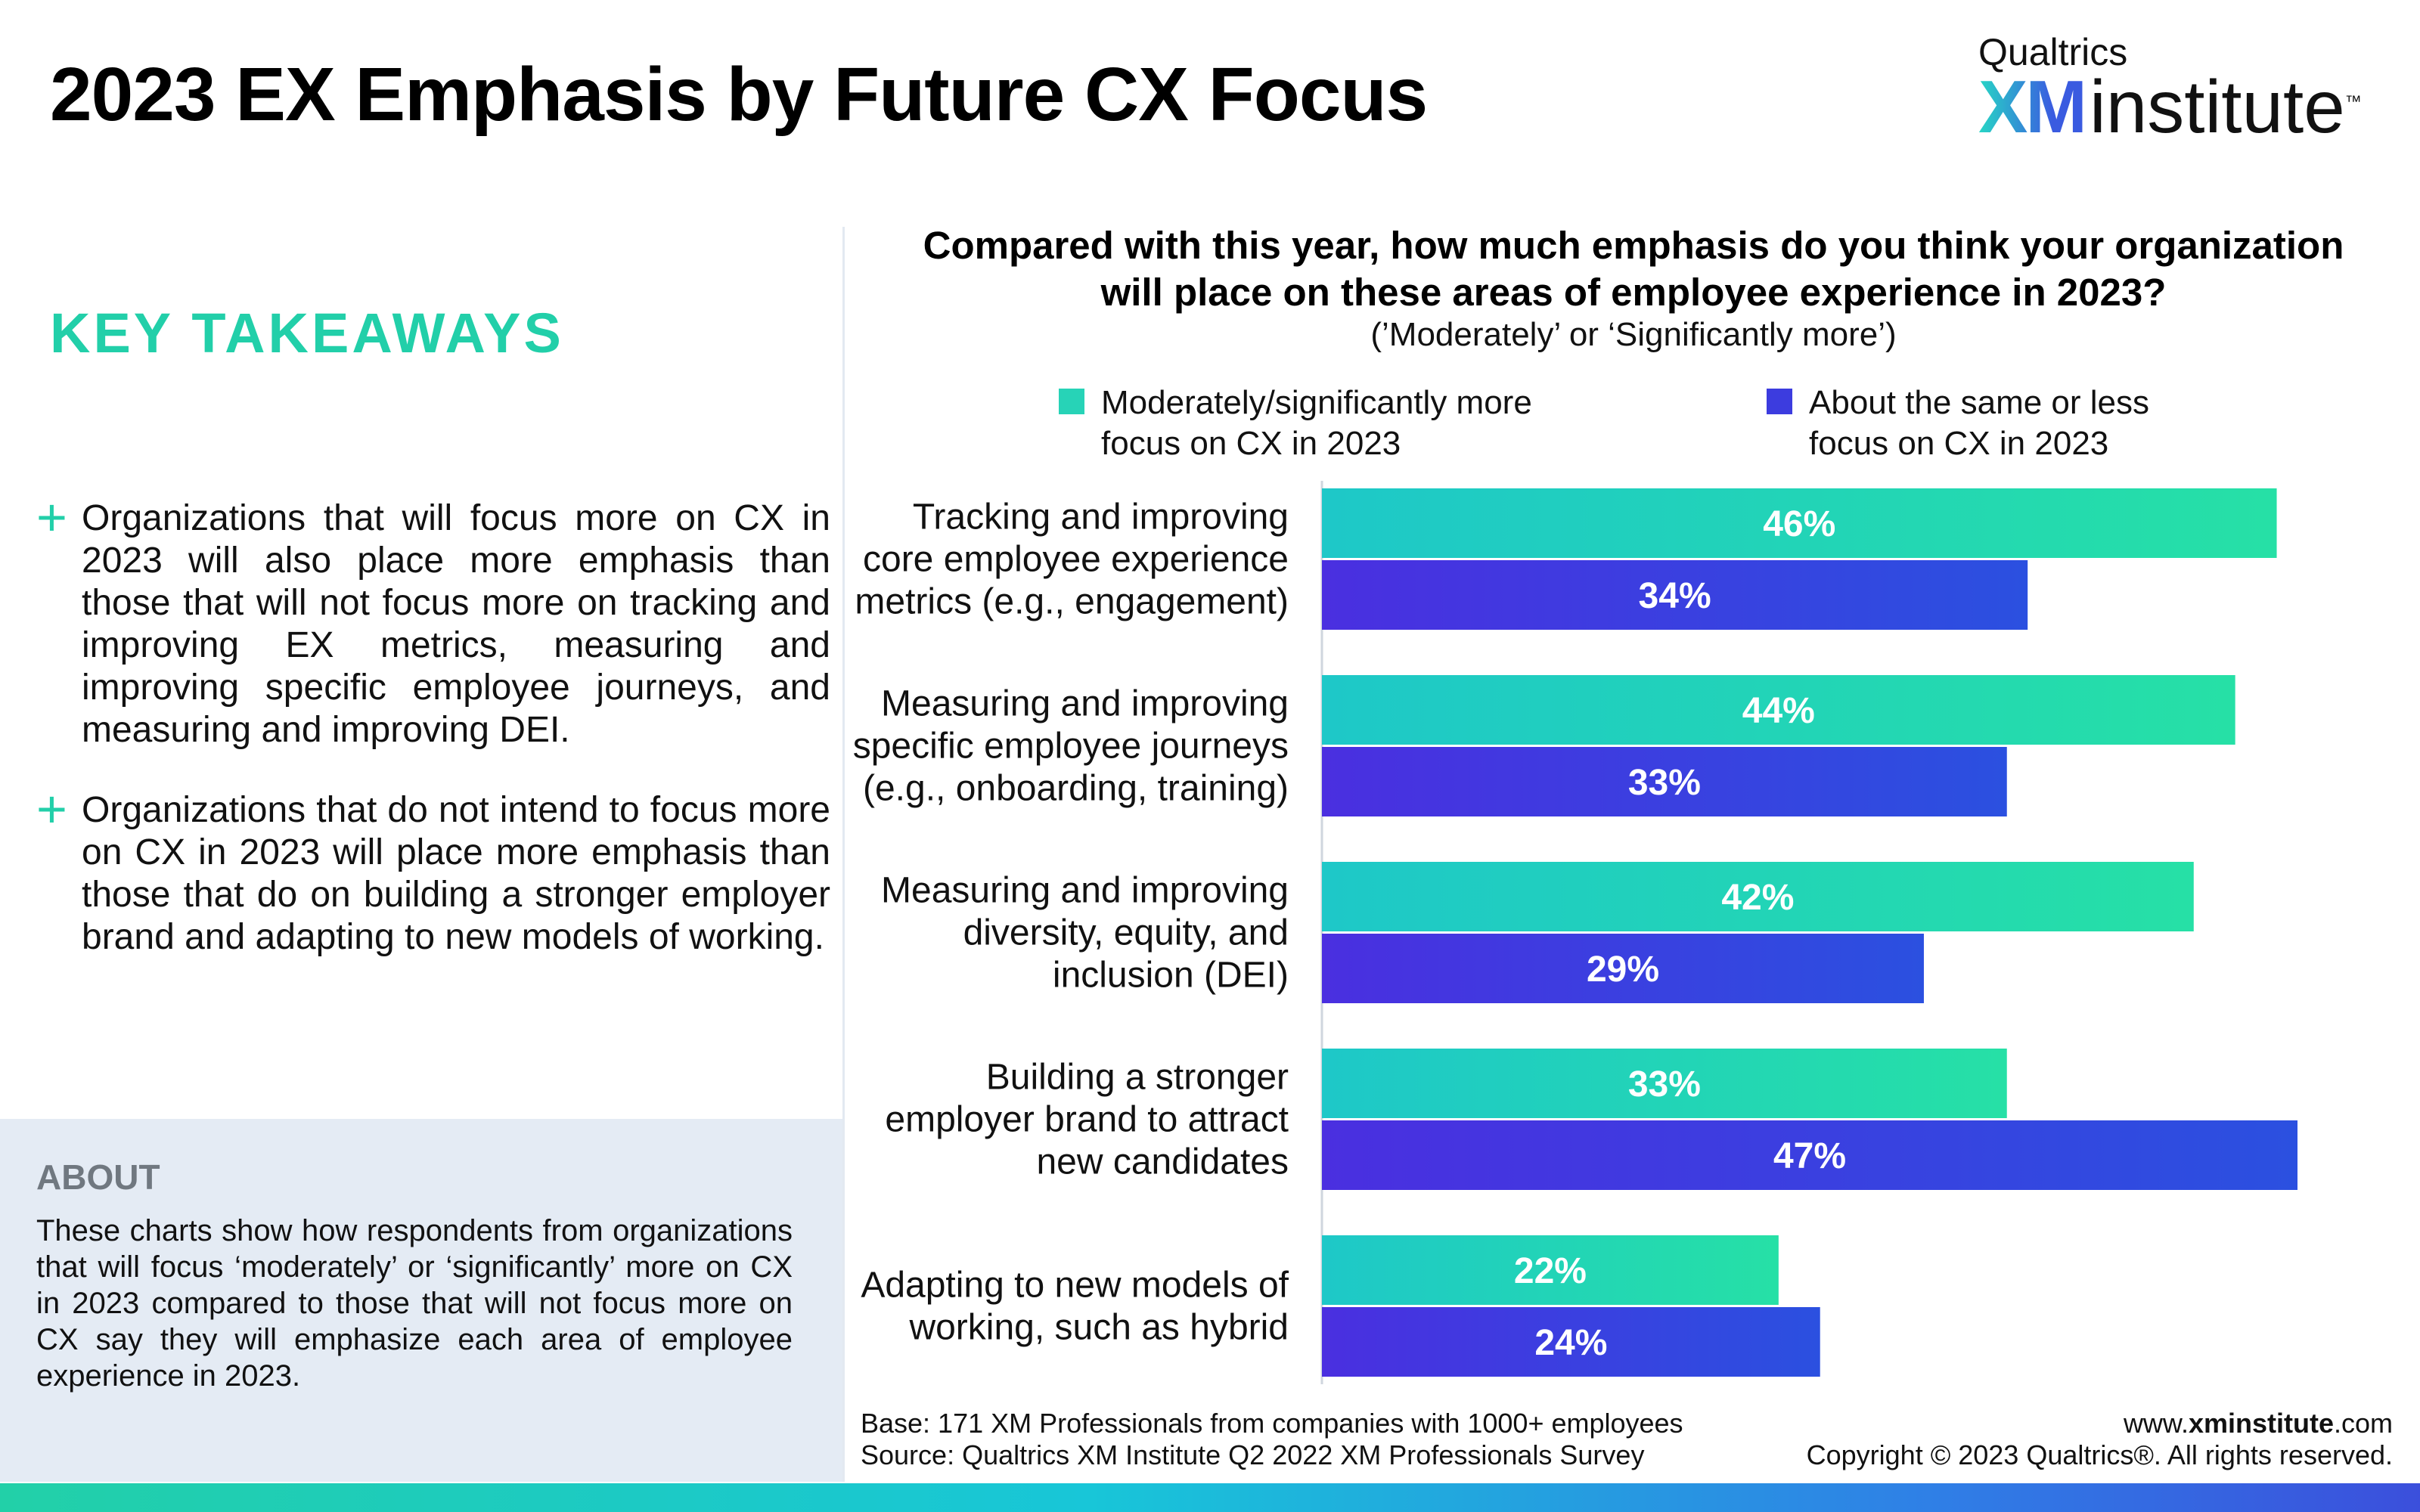  What do you see at coordinates (1072, 602) in the screenshot?
I see `category-label-line: metrics (e.g., engagement)` at bounding box center [1072, 602].